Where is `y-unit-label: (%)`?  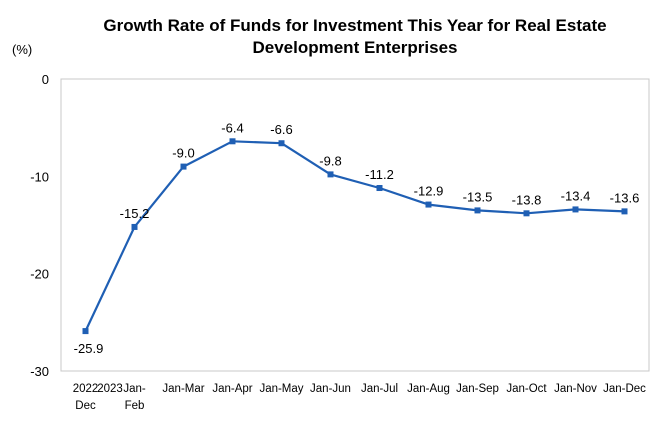
y-unit-label: (%) is located at coordinates (22, 49).